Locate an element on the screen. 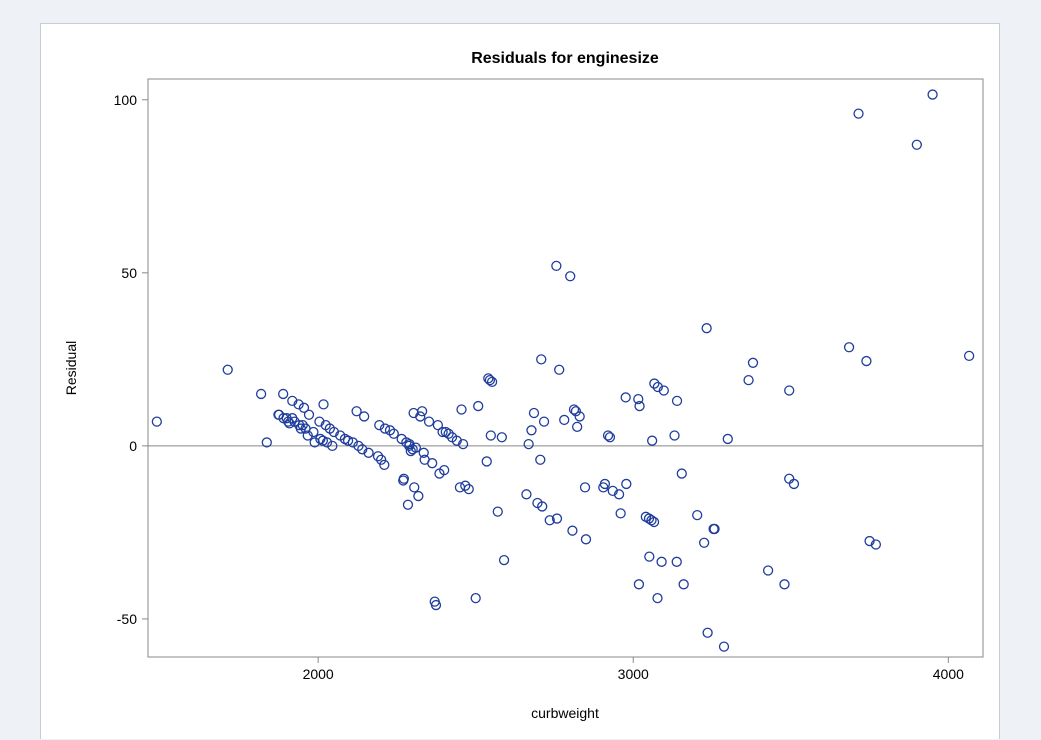  x-tick-label: 2000 is located at coordinates (318, 674).